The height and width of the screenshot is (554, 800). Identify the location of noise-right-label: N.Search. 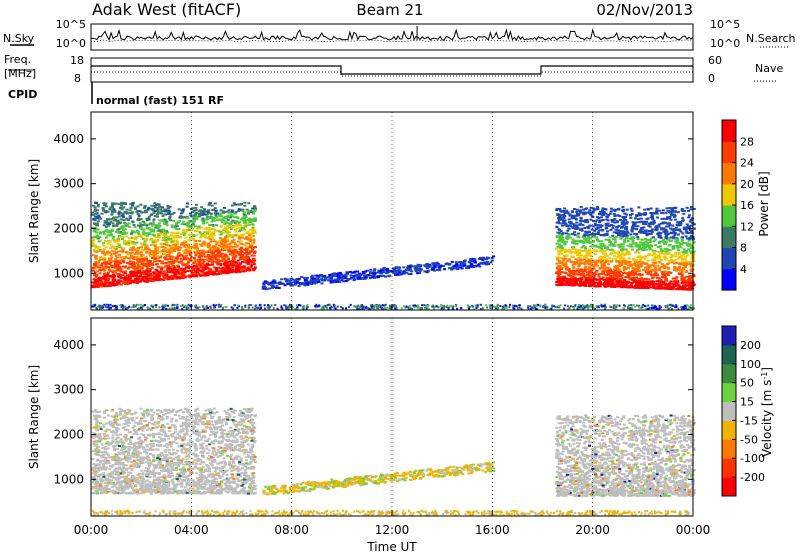
(771, 38).